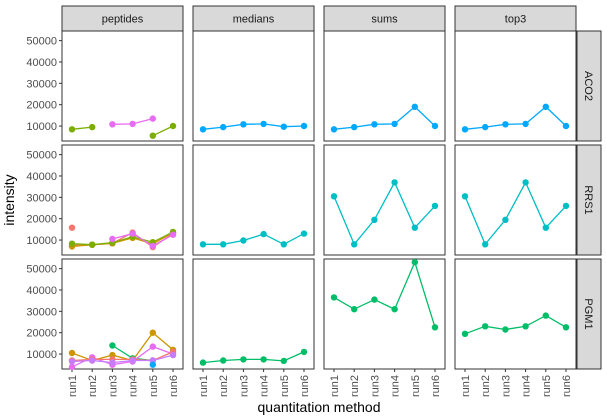 The height and width of the screenshot is (420, 607). I want to click on panel-aco2-medians, so click(253, 86).